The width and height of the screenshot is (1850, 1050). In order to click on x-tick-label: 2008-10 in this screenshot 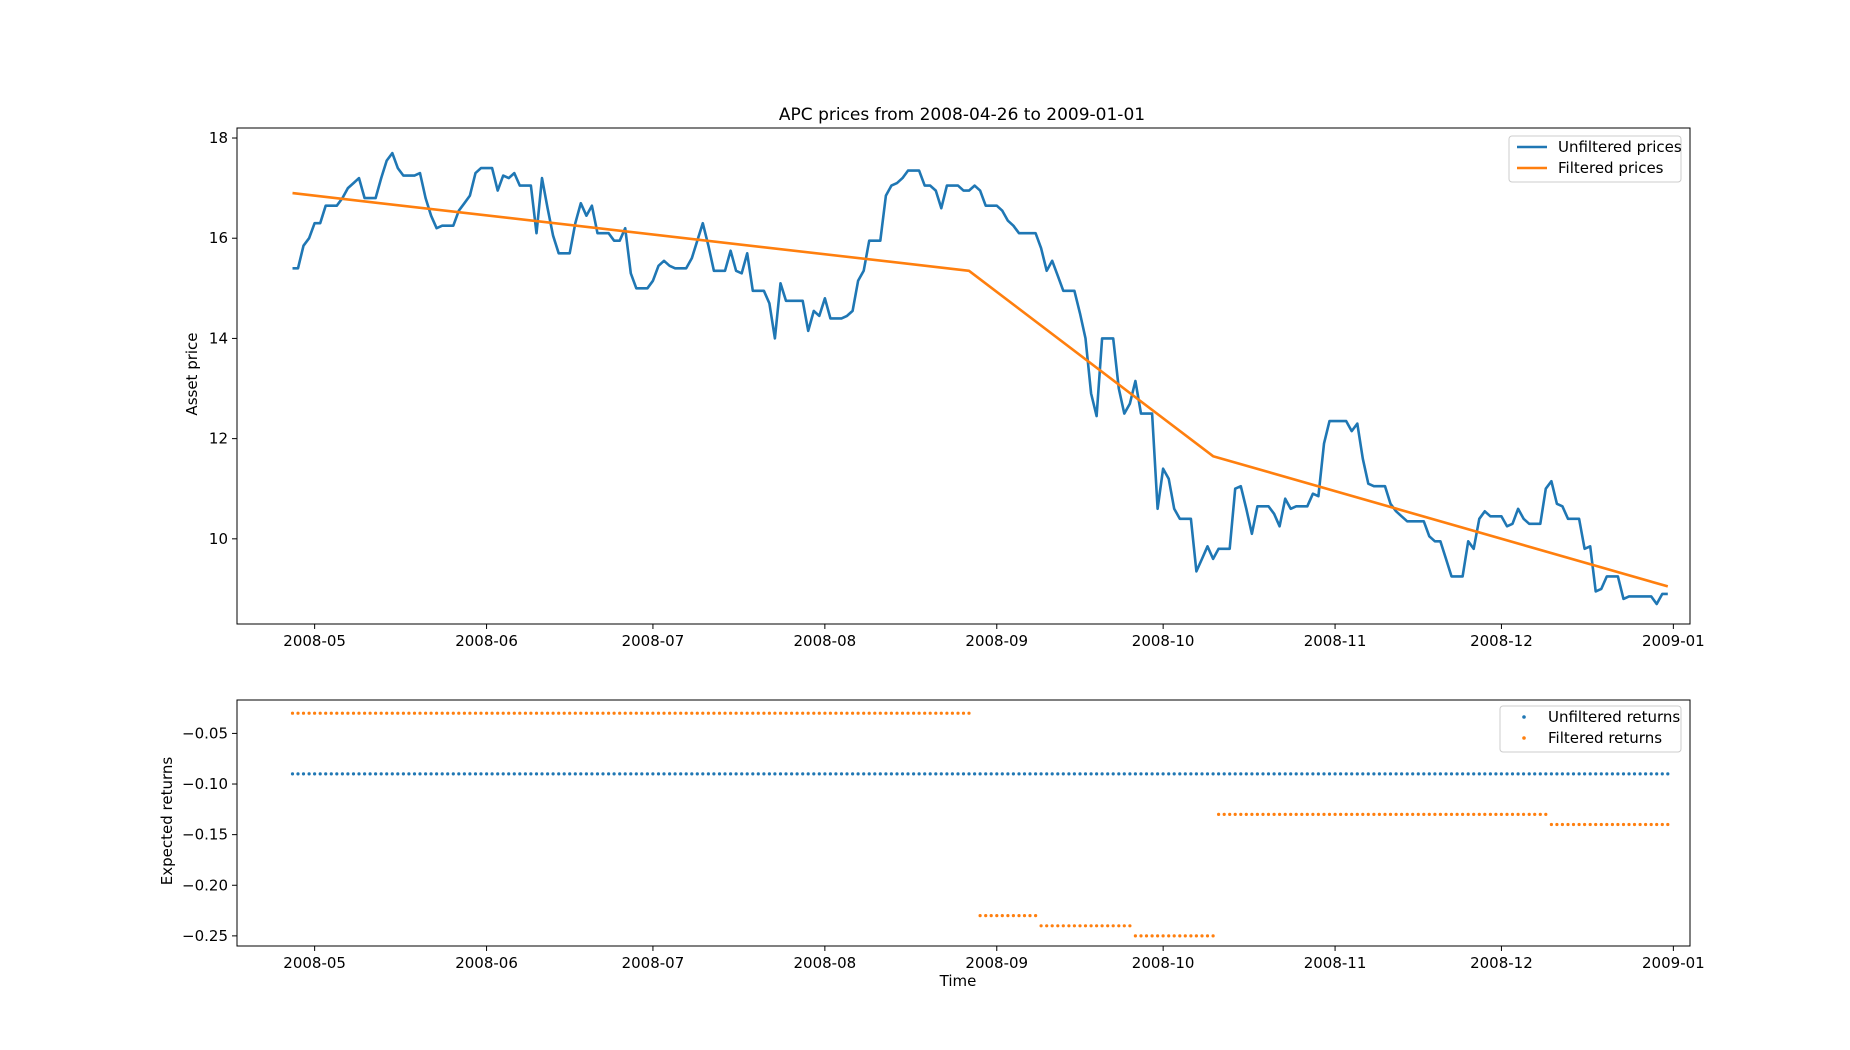, I will do `click(1163, 963)`.